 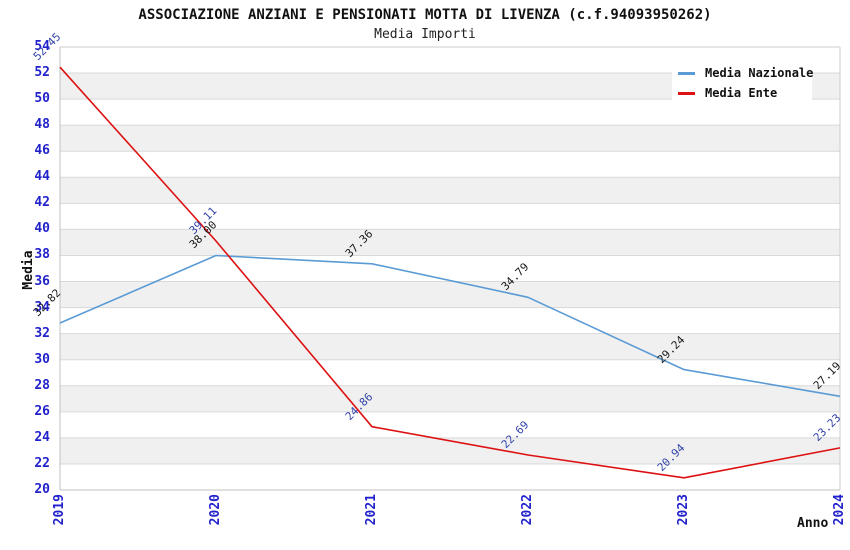 What do you see at coordinates (42, 307) in the screenshot?
I see `y-tick-label: 34` at bounding box center [42, 307].